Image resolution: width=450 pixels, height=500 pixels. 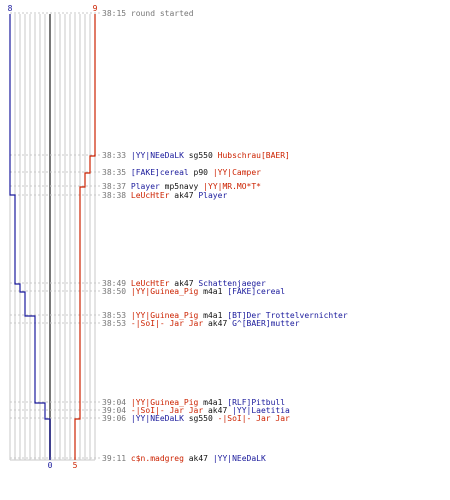 What do you see at coordinates (162, 13) in the screenshot?
I see `event-message: round started` at bounding box center [162, 13].